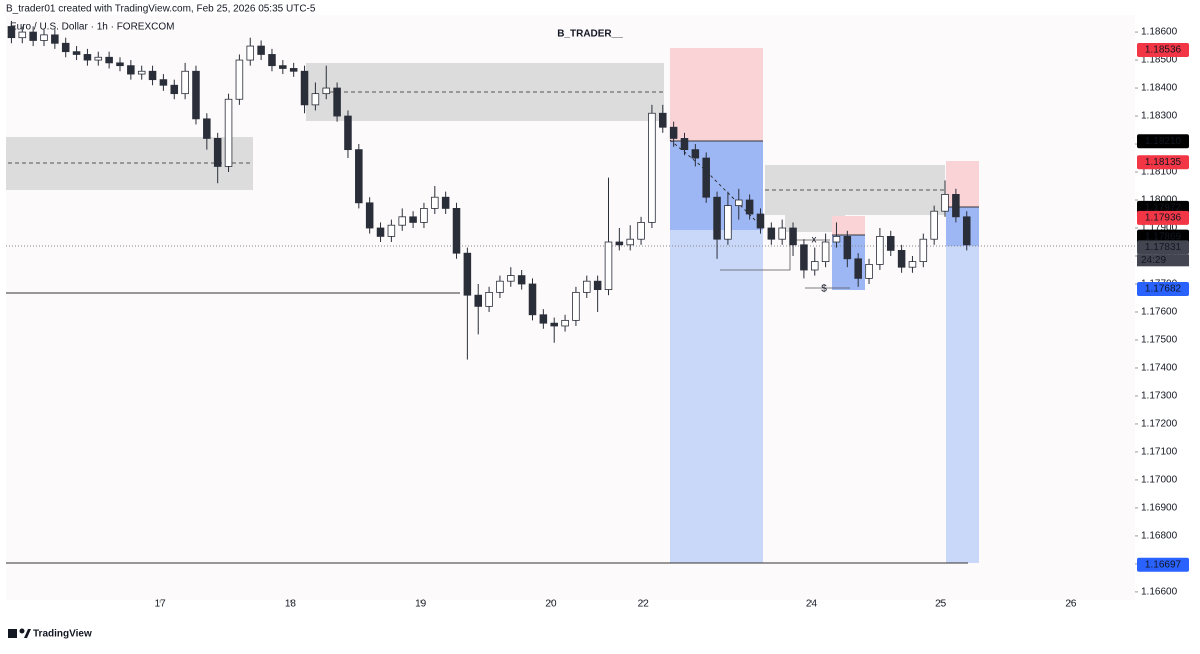 The width and height of the screenshot is (1200, 654). What do you see at coordinates (775, 255) in the screenshot?
I see `structure-line` at bounding box center [775, 255].